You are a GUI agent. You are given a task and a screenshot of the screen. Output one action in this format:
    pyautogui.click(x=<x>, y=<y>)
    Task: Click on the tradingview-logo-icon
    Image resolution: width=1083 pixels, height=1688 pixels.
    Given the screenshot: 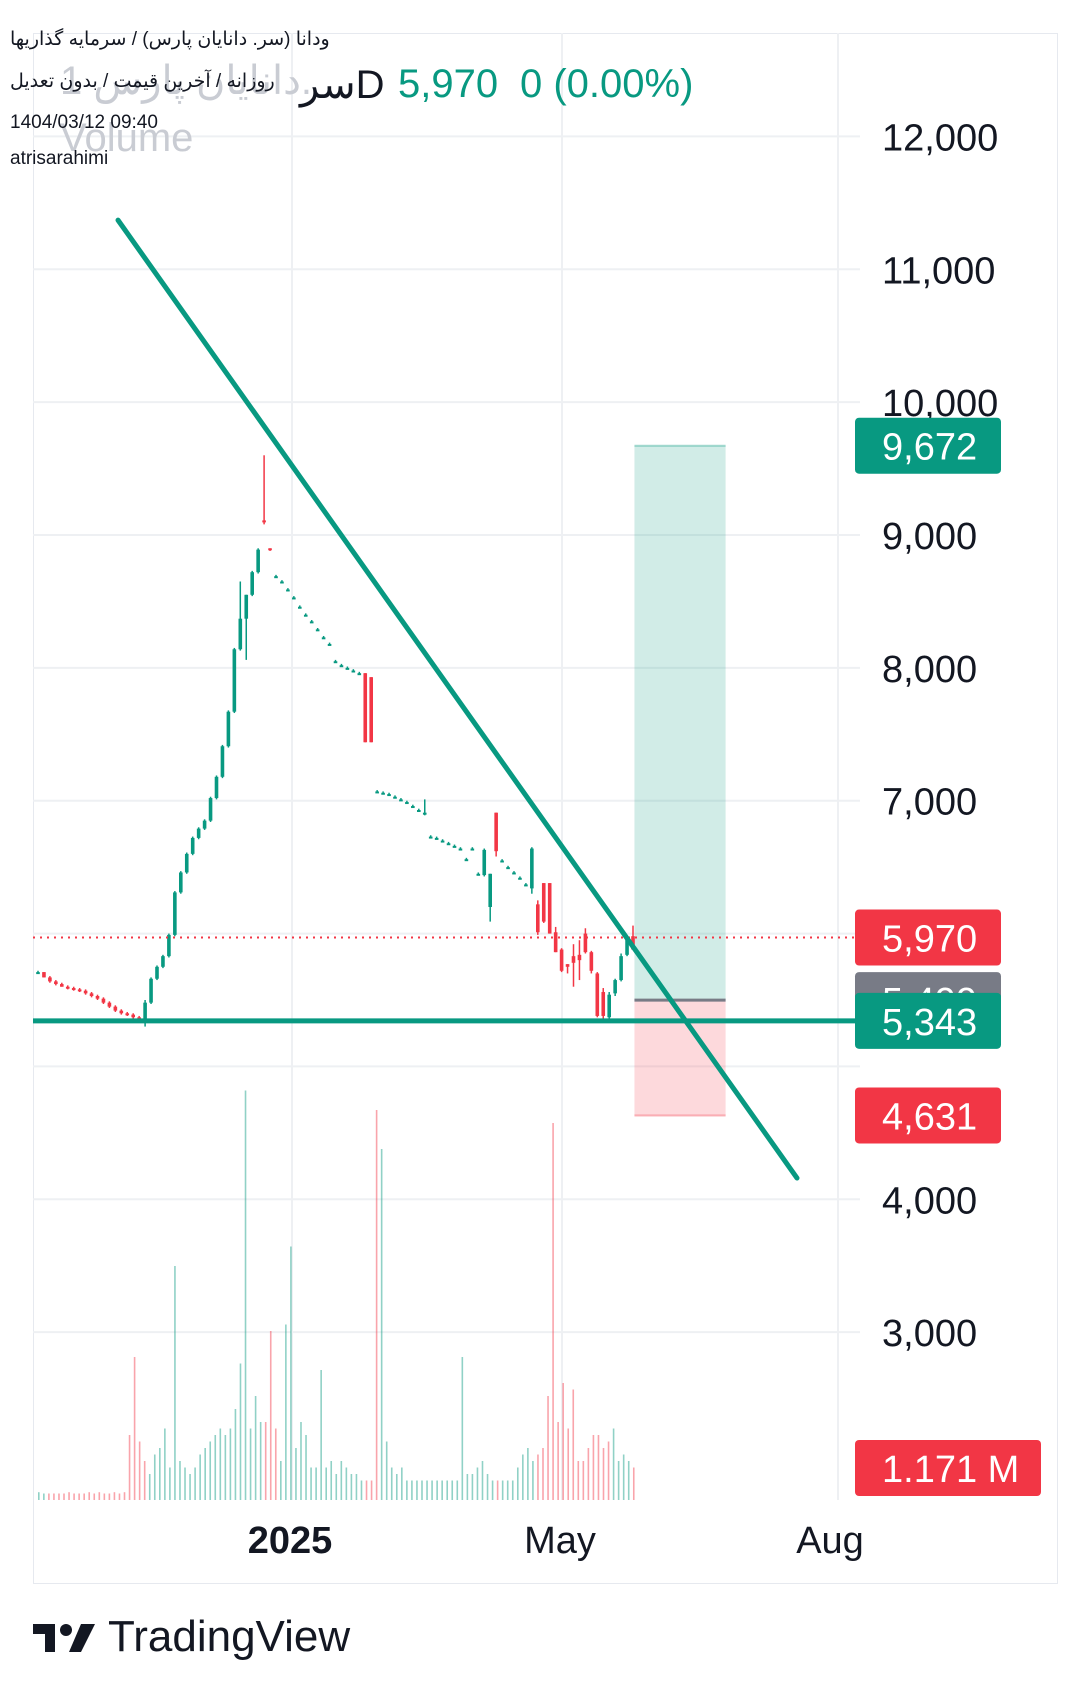 What is the action you would take?
    pyautogui.click(x=65, y=1640)
    